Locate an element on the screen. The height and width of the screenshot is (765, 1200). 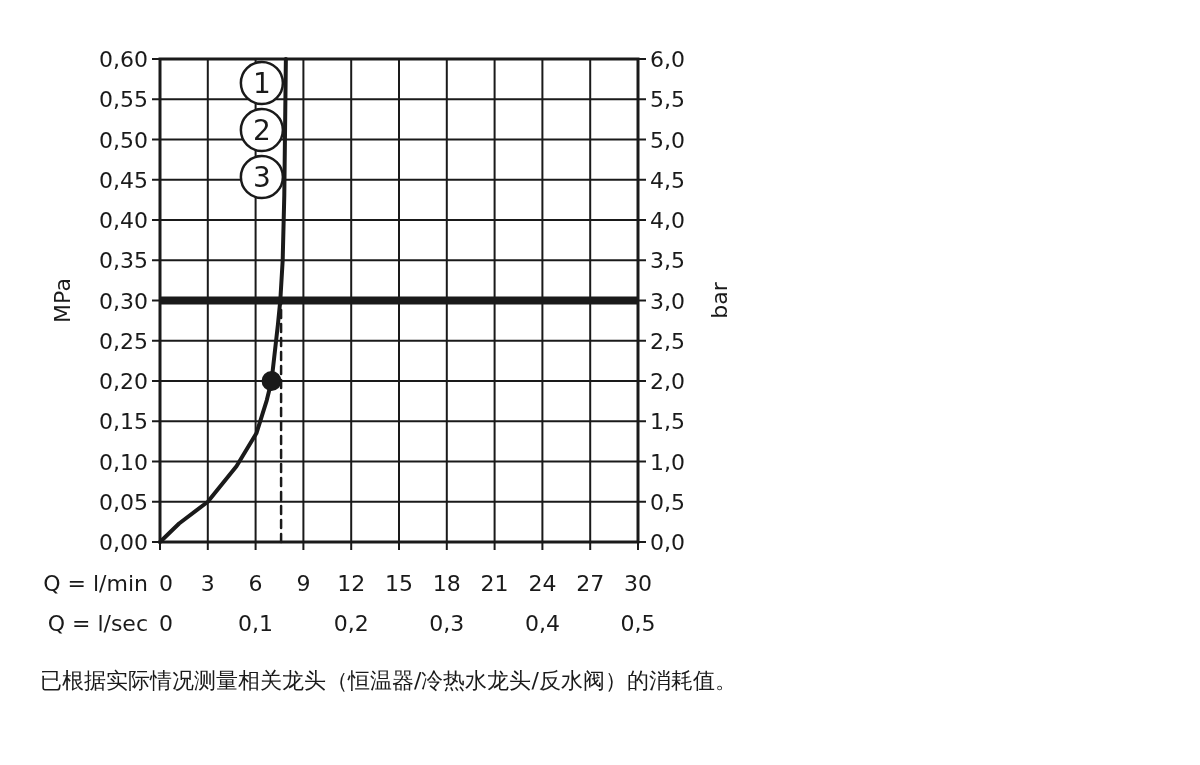
y-tick-label: 0,45 is located at coordinates (123, 180).